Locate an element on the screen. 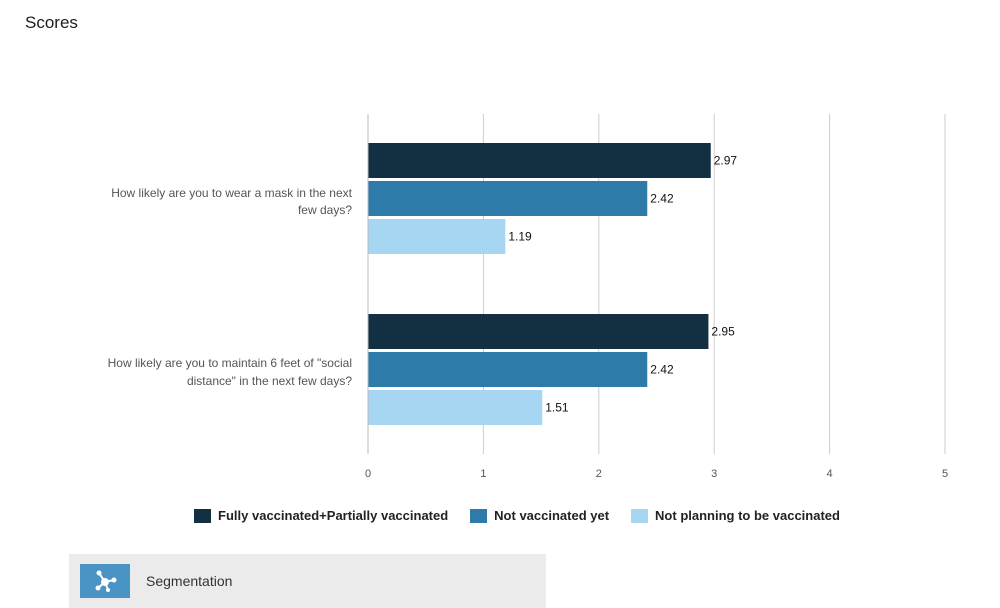  legend-swatch-fully-vaccinated is located at coordinates (203, 515).